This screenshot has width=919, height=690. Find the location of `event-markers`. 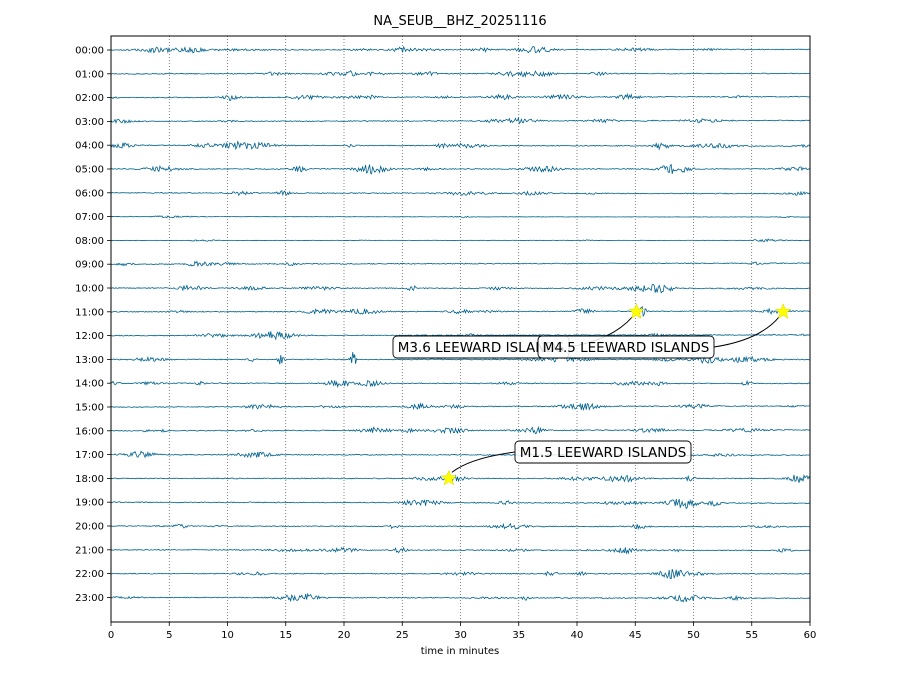

event-markers is located at coordinates (616, 394).